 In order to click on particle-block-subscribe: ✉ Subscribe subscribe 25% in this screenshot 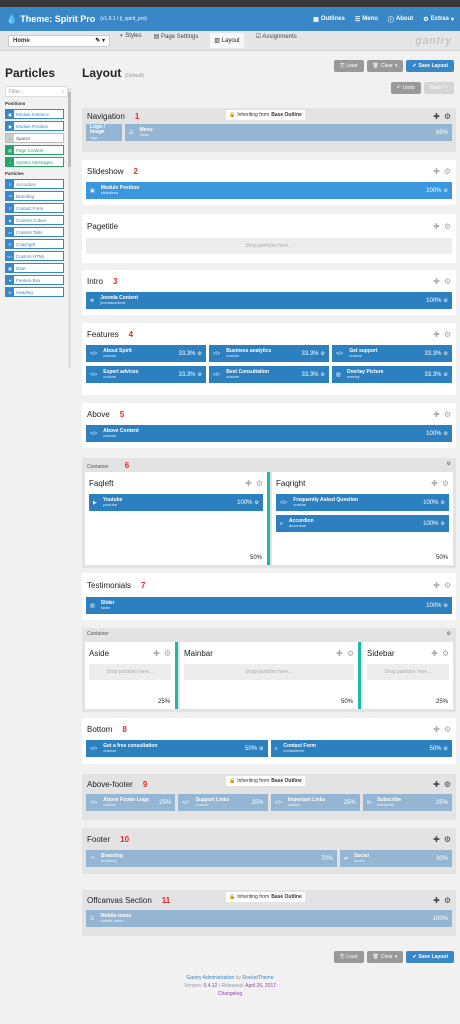, I will do `click(407, 802)`.